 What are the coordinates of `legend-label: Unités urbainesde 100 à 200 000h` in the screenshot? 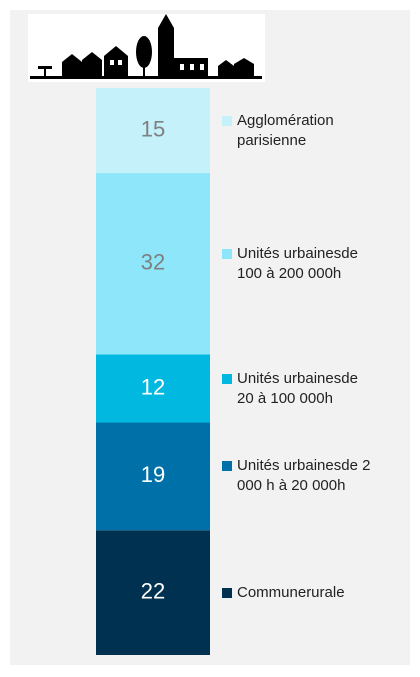 It's located at (297, 263).